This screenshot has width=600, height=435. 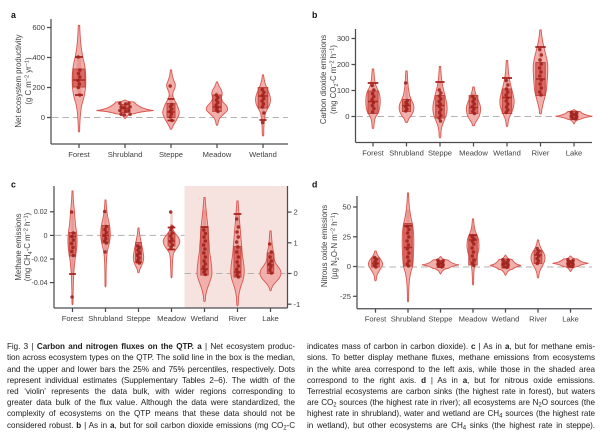 What do you see at coordinates (28, 246) in the screenshot?
I see `svg-text: (mg CH4-C m−2 h−1)` at bounding box center [28, 246].